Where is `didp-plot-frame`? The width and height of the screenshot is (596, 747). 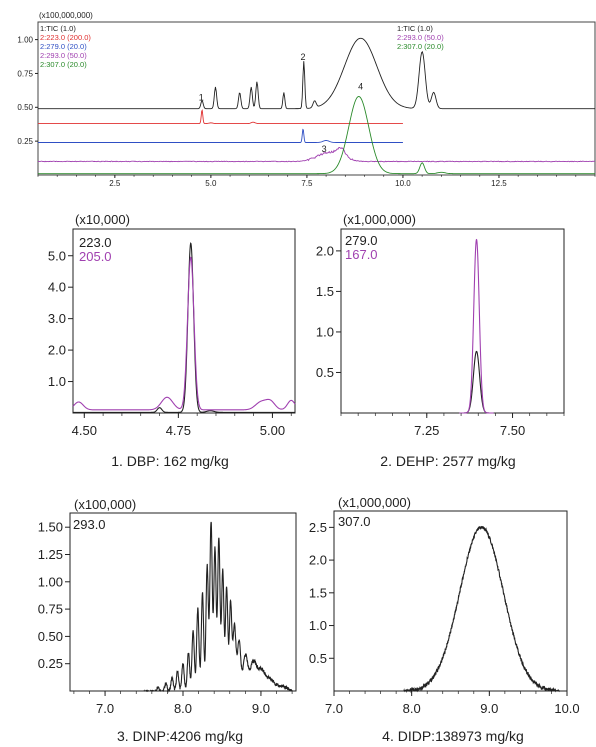
didp-plot-frame is located at coordinates (450, 601).